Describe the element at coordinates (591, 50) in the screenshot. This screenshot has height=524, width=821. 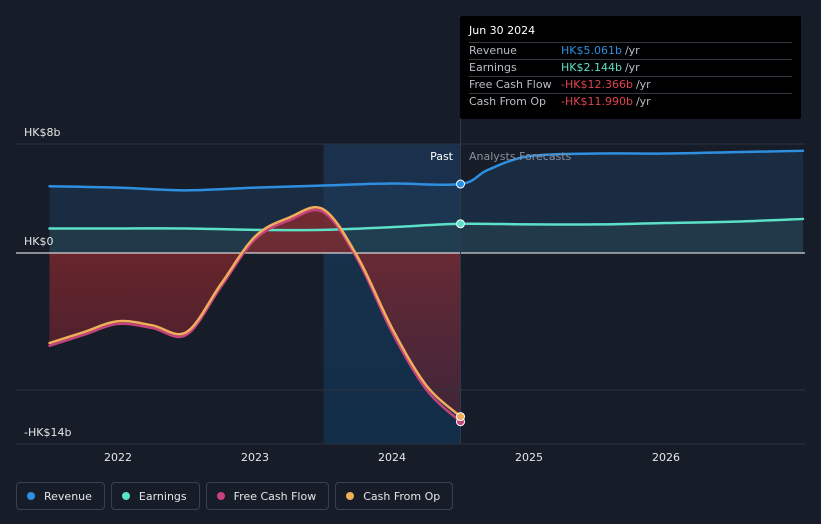
I see `tooltip-row-value: HK$5.061b` at that location.